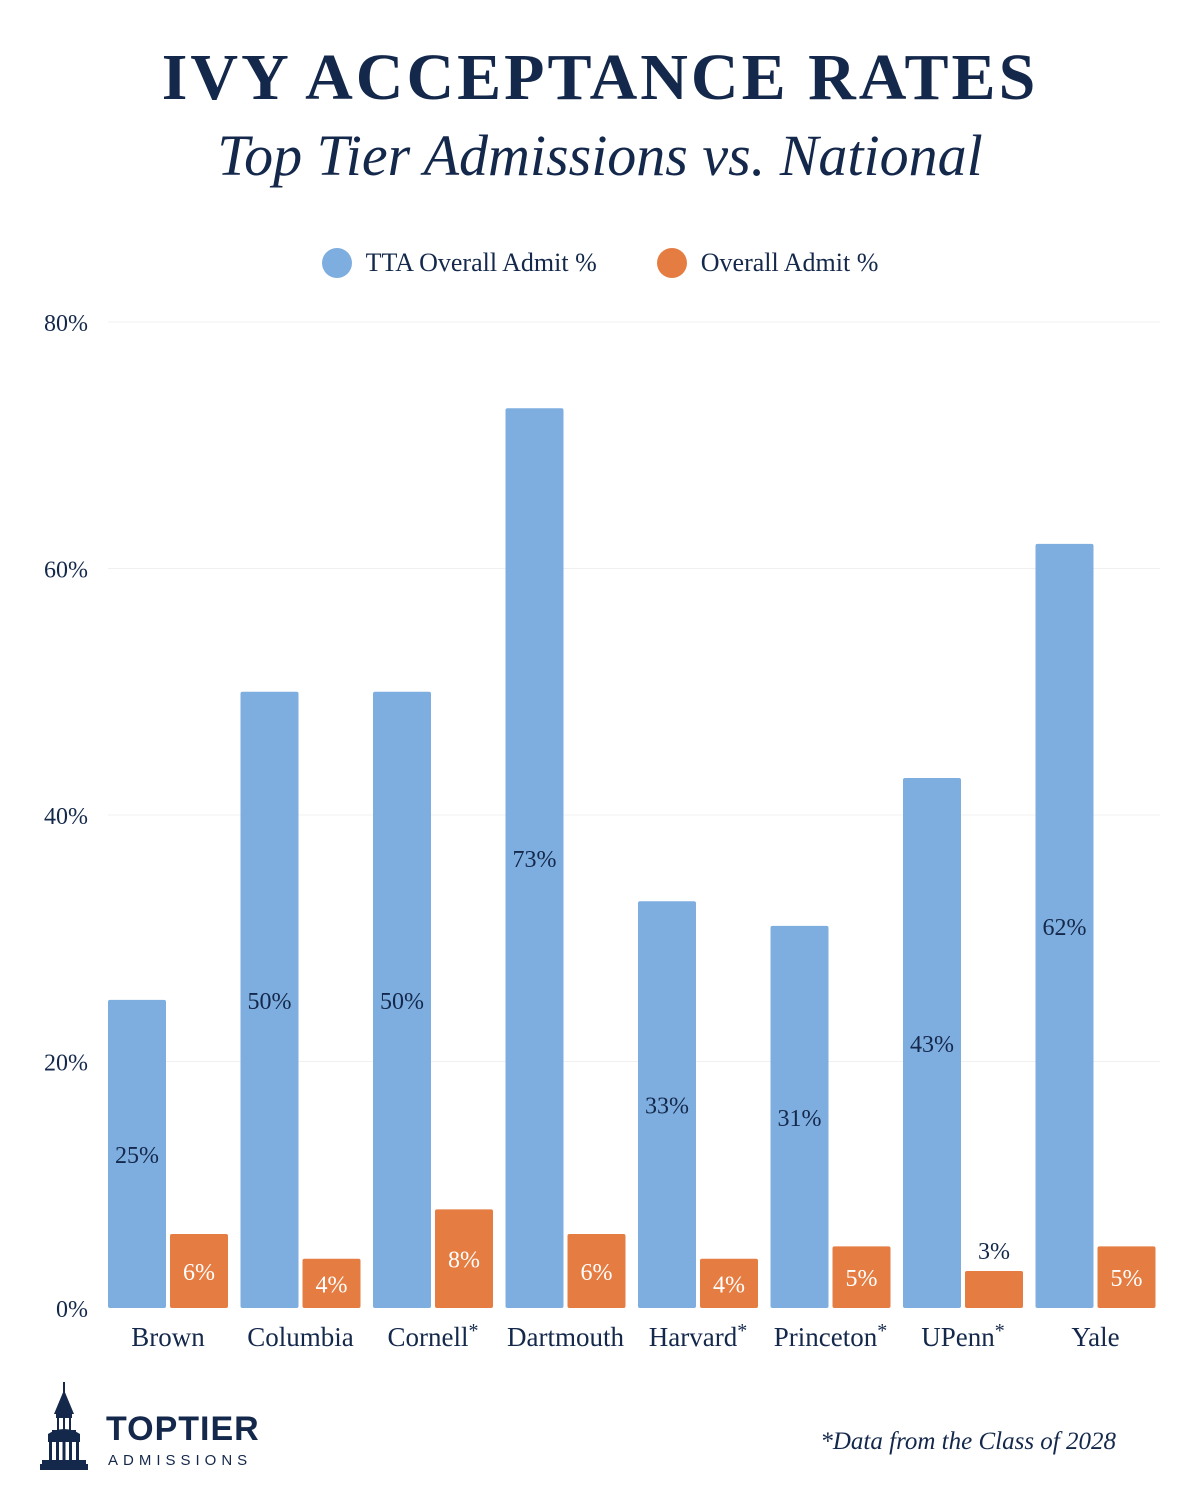 The image size is (1200, 1500). Describe the element at coordinates (66, 571) in the screenshot. I see `y-tick-label: 60%` at that location.